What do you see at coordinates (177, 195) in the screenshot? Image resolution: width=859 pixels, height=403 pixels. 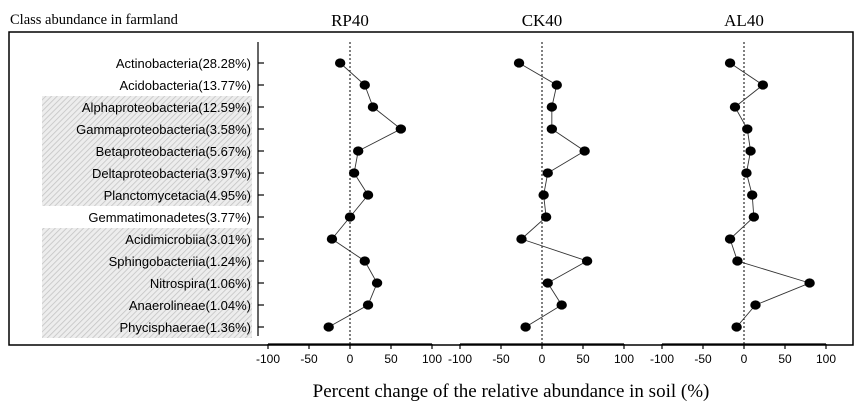 I see `category-label: Planctomycetacia(4.95%)` at bounding box center [177, 195].